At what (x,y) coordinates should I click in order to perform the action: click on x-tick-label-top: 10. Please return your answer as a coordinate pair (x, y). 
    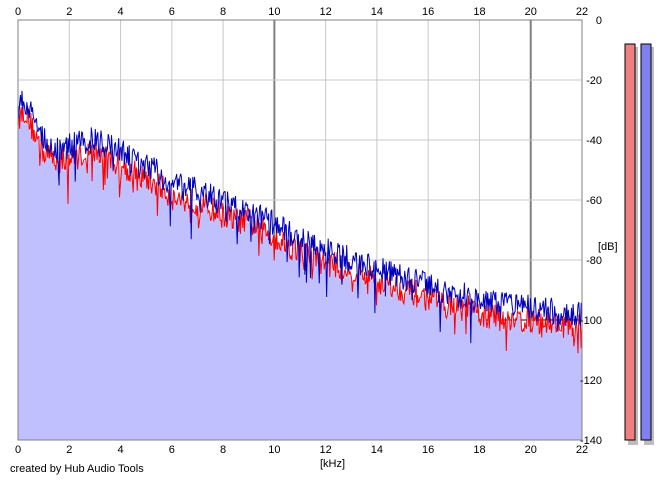
    Looking at the image, I should click on (274, 12).